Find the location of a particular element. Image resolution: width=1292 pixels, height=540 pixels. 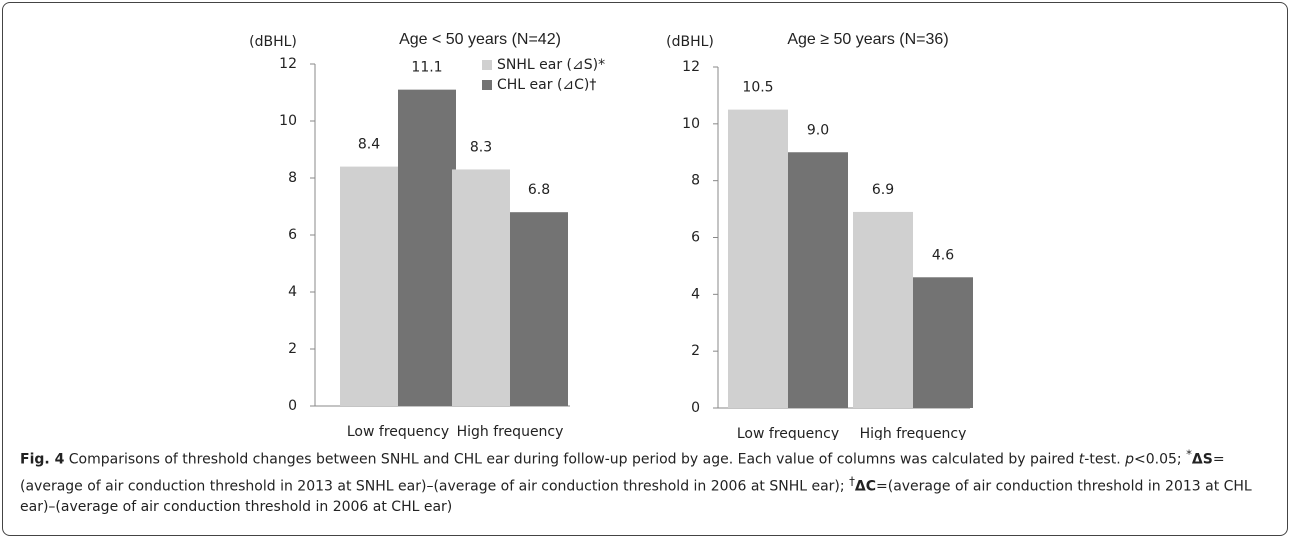

caption-text: -test. is located at coordinates (1105, 459).